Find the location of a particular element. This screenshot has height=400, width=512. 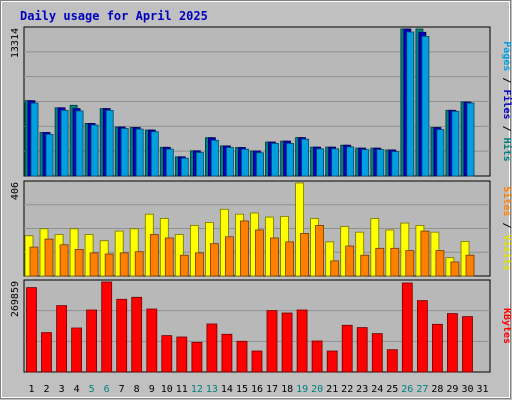

x-tick-label: 15 is located at coordinates (242, 389).